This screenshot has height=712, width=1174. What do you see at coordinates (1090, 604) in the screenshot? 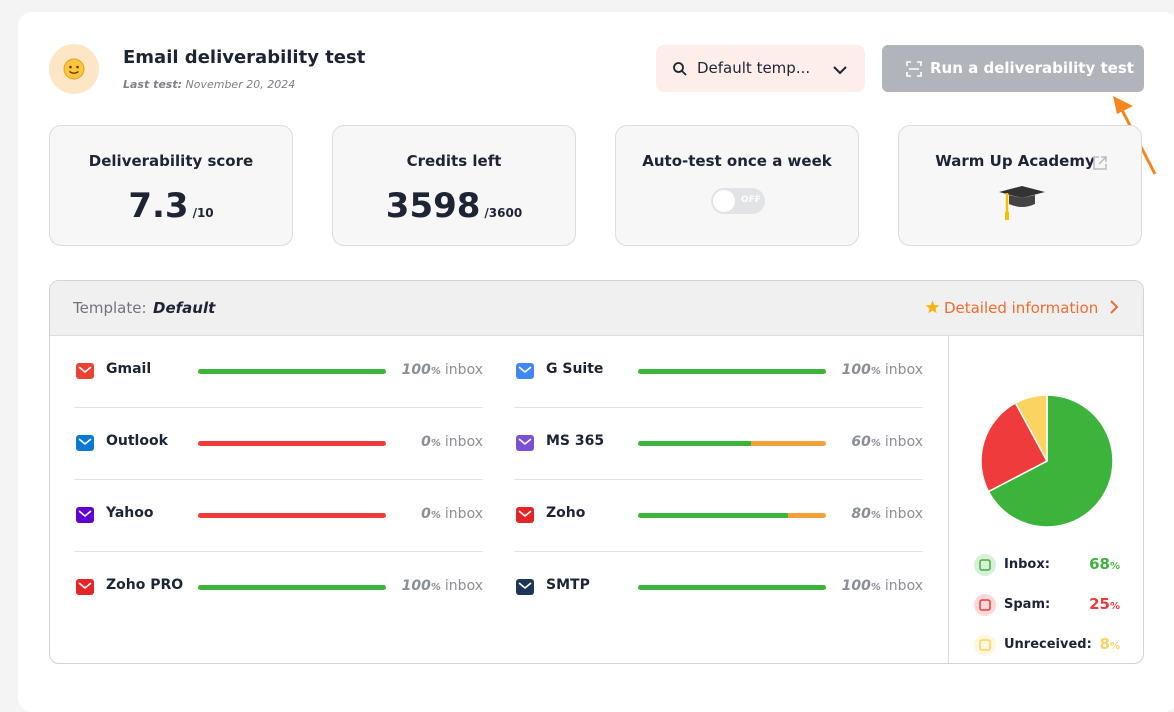
I see `legend-value: 25%` at bounding box center [1090, 604].